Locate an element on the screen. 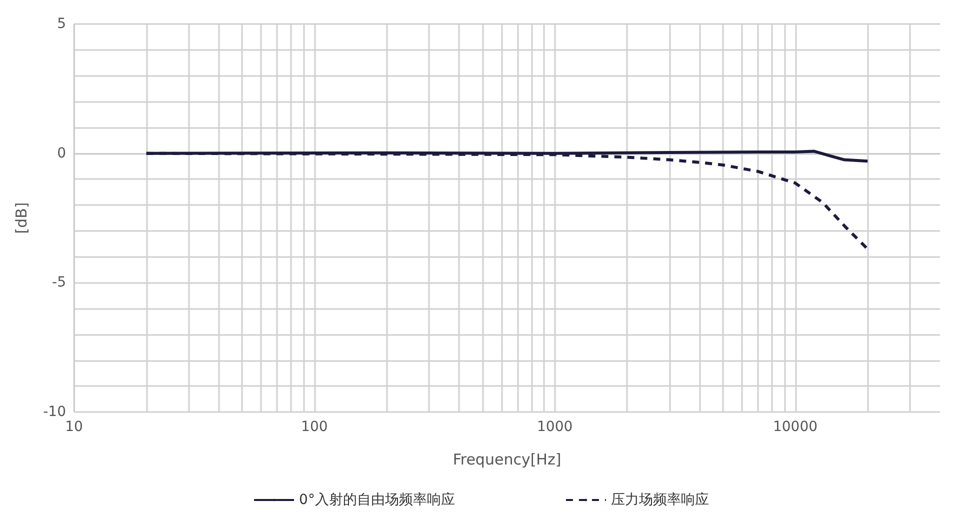  legend-label: 压力场频率响应 is located at coordinates (659, 500).